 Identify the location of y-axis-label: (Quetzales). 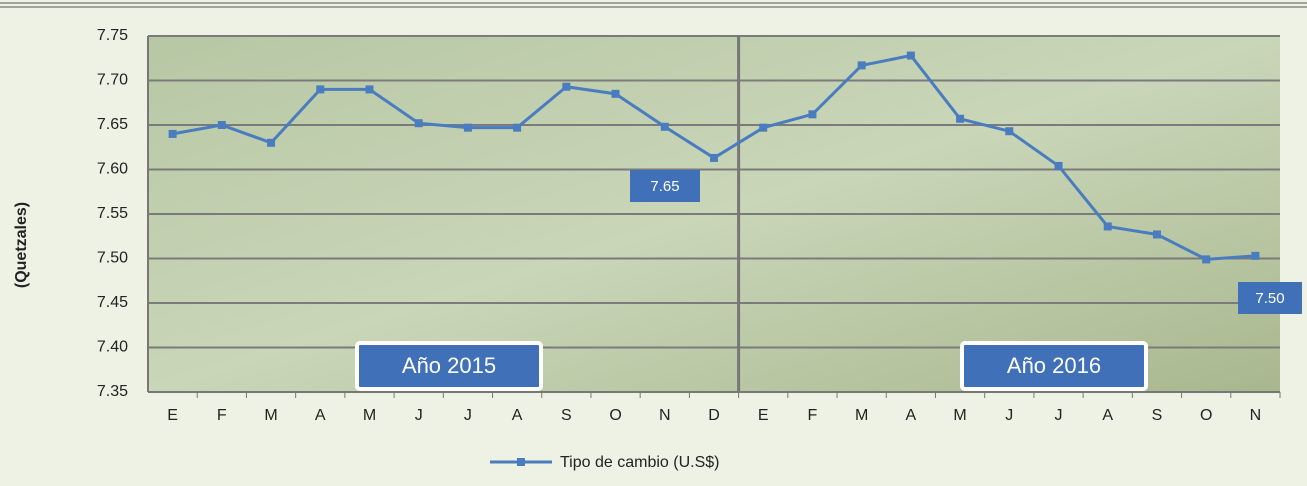
(21, 245).